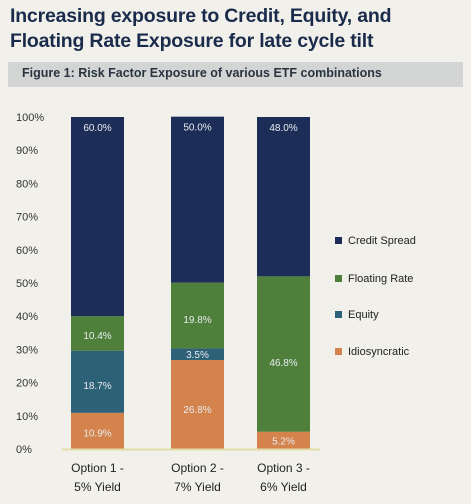 The width and height of the screenshot is (471, 504). I want to click on data-label: 60.0%, so click(97, 128).